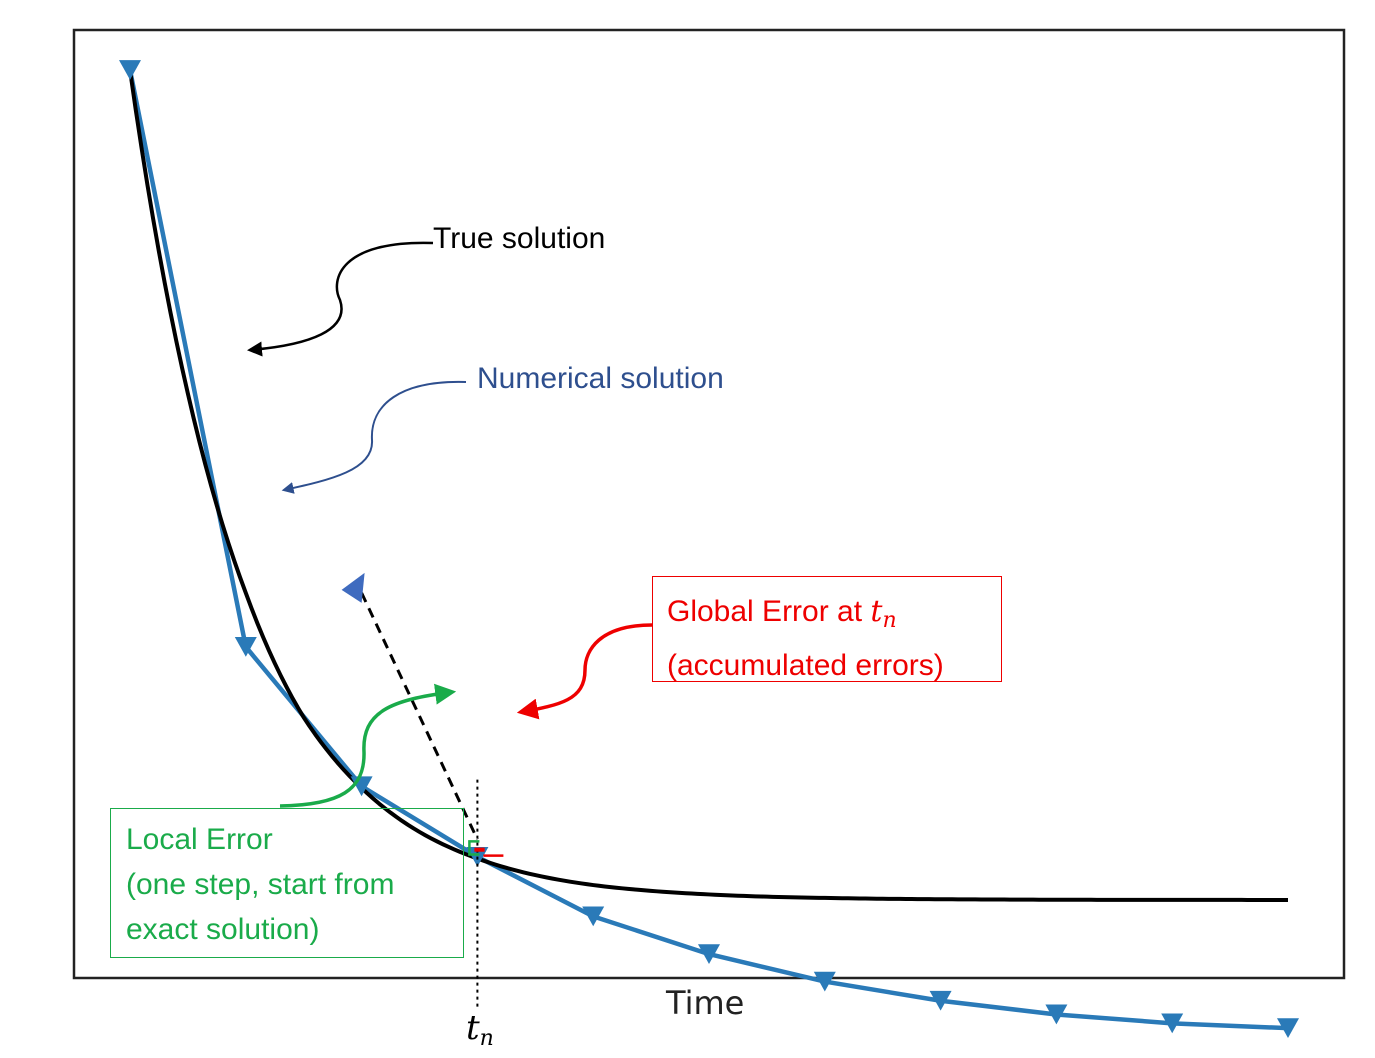 This screenshot has height=1058, width=1375. What do you see at coordinates (340, 299) in the screenshot?
I see `true-solution-arrow` at bounding box center [340, 299].